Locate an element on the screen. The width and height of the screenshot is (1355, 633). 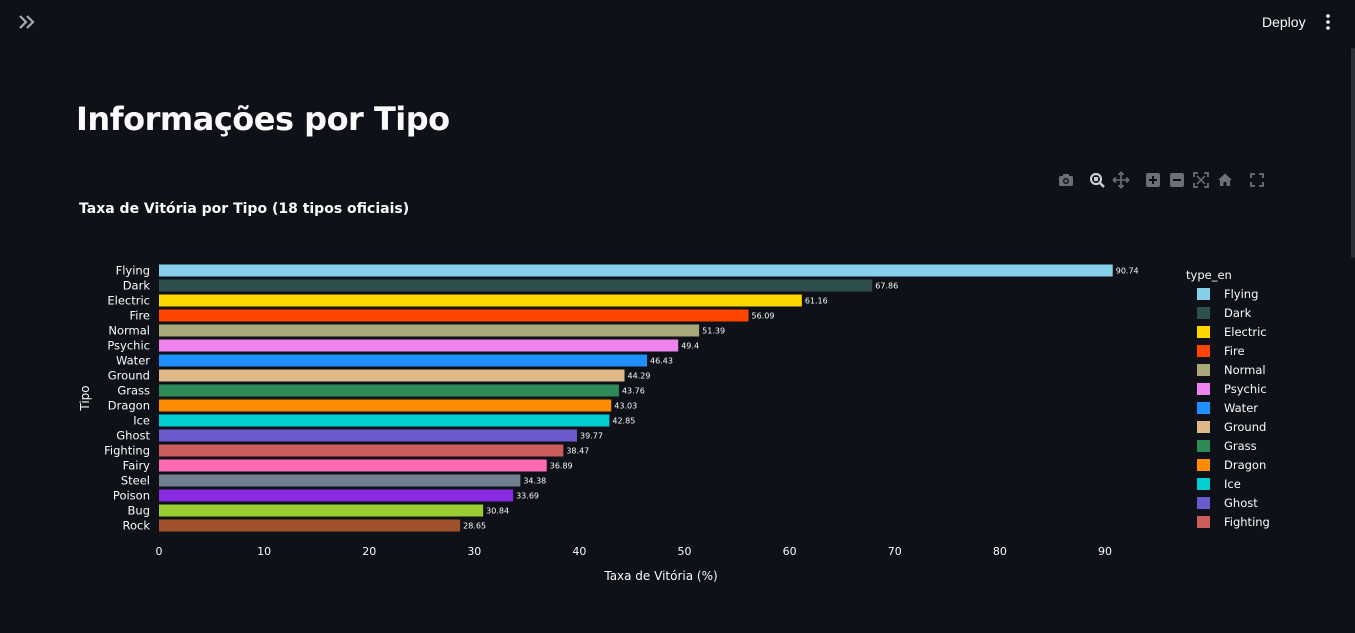
bar-value-label: 33.69 is located at coordinates (527, 496).